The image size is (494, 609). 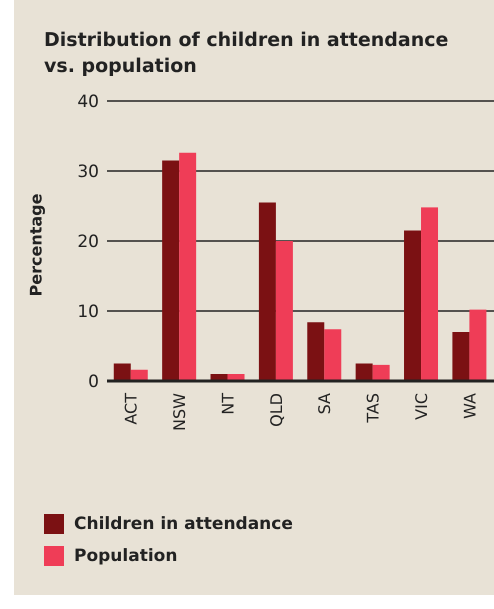 I want to click on x-tick-label: TAS, so click(x=373, y=408).